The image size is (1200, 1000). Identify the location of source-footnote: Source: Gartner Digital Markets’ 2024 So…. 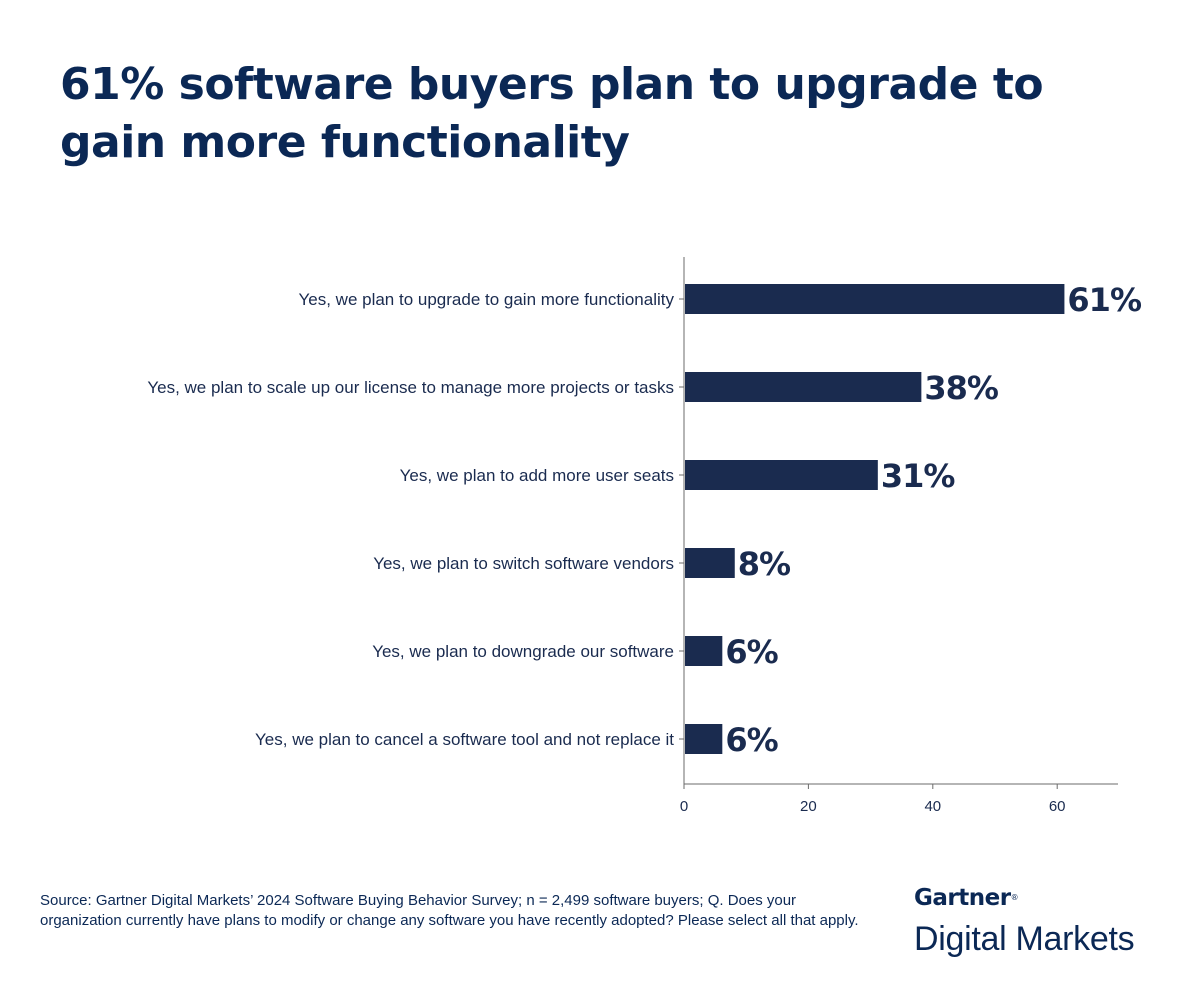
(449, 910).